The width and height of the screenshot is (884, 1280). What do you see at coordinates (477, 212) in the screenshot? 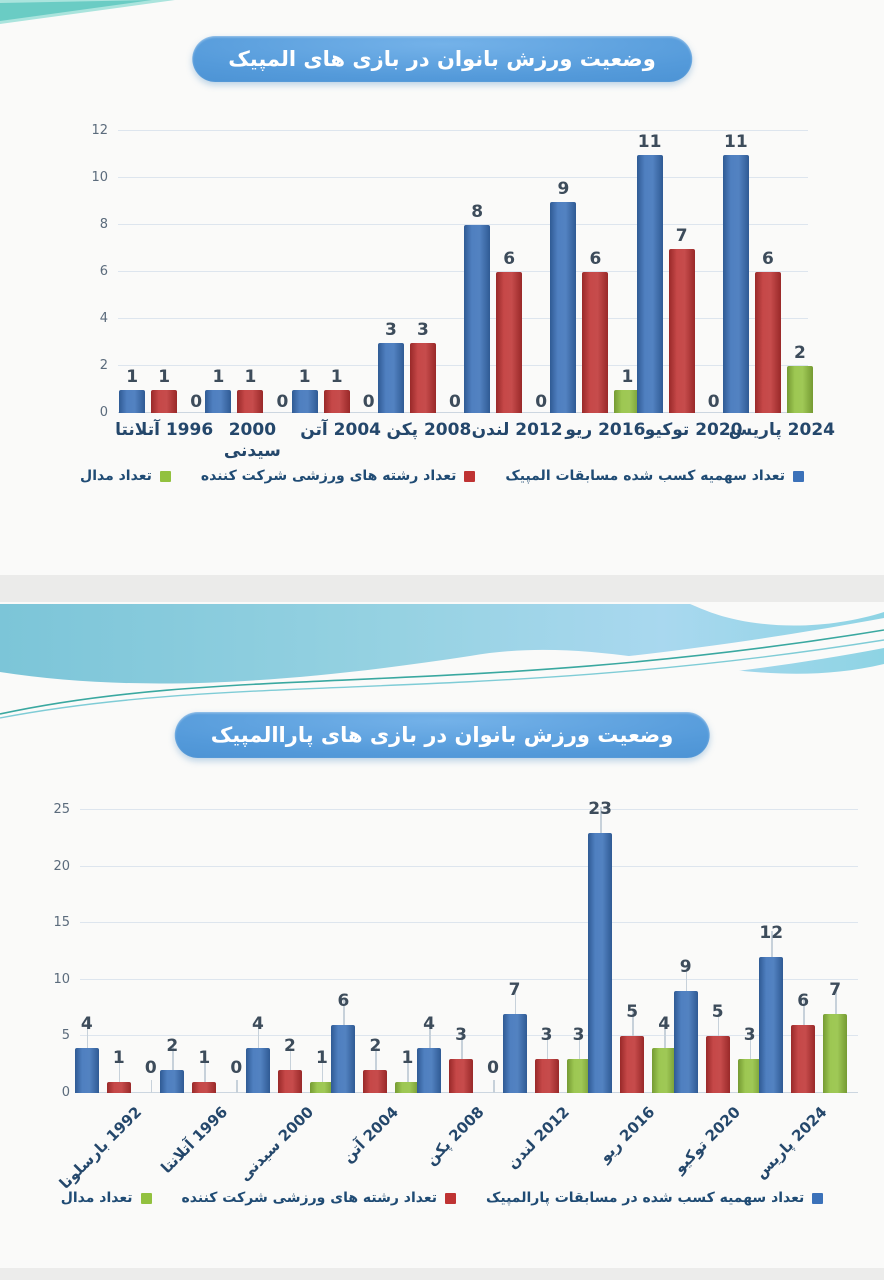
I see `bar-value-label: 8` at bounding box center [477, 212].